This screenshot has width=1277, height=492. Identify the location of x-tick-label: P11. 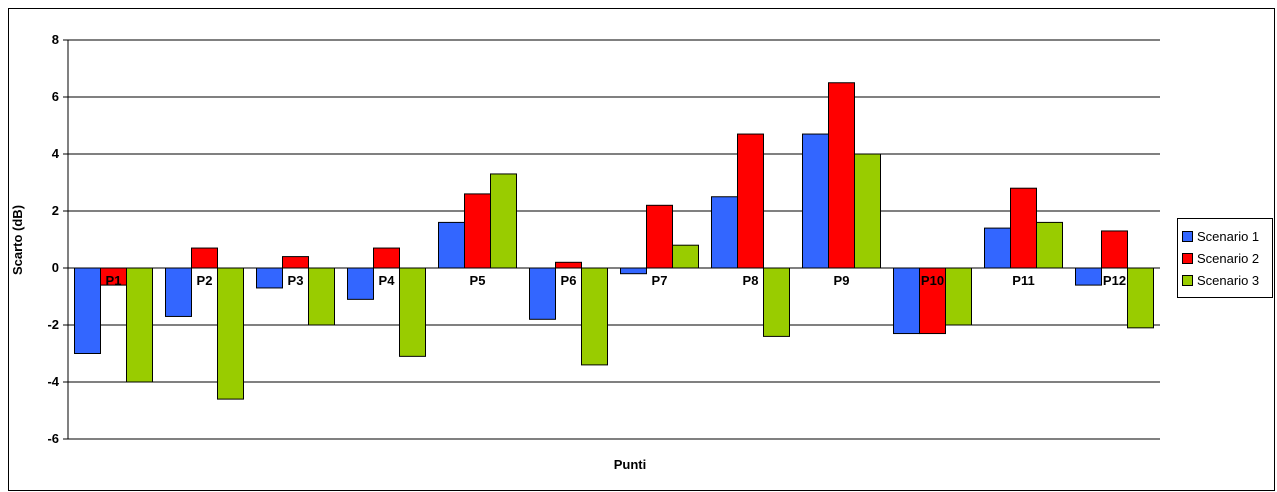
(1023, 280).